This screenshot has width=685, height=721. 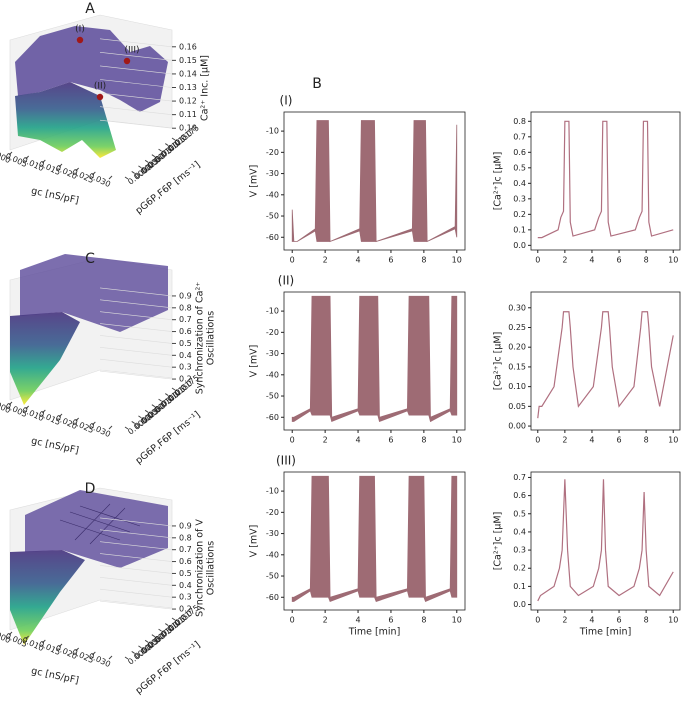 I want to click on z-tick-label: 0.12, so click(x=188, y=101).